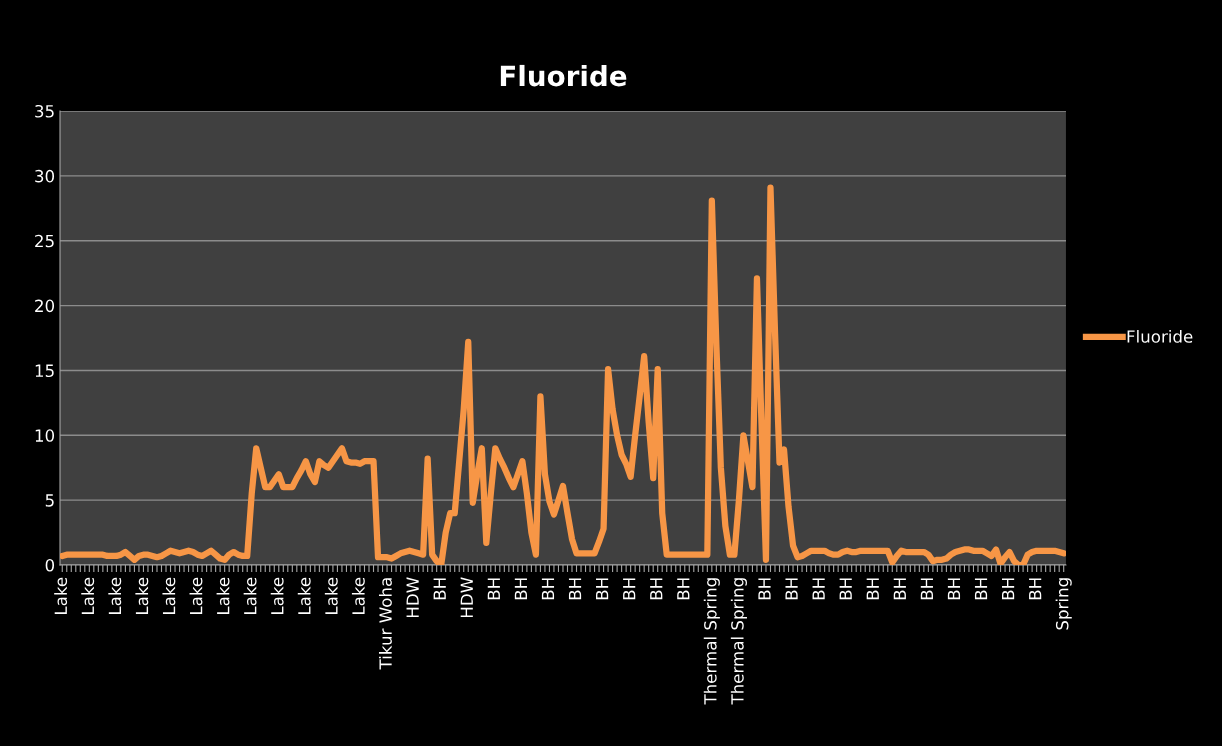  What do you see at coordinates (44, 111) in the screenshot?
I see `y-tick-label: 35` at bounding box center [44, 111].